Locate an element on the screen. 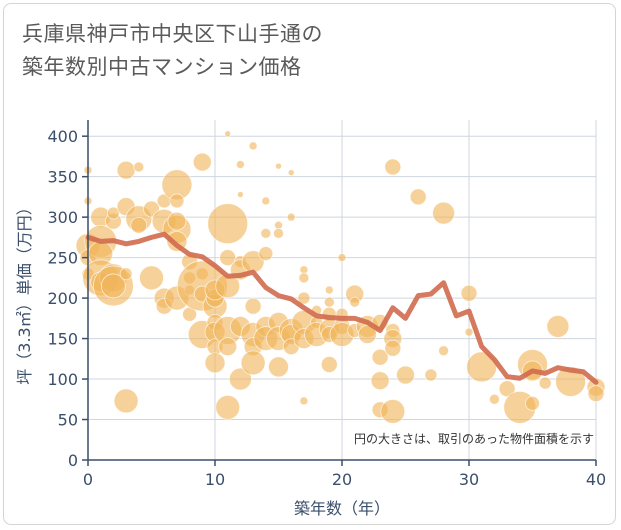 Image resolution: width=621 pixels, height=530 pixels. chart-title: 兵庫県神戸市中央区下山手通の 築年数別中古マンション価格 is located at coordinates (302, 51).